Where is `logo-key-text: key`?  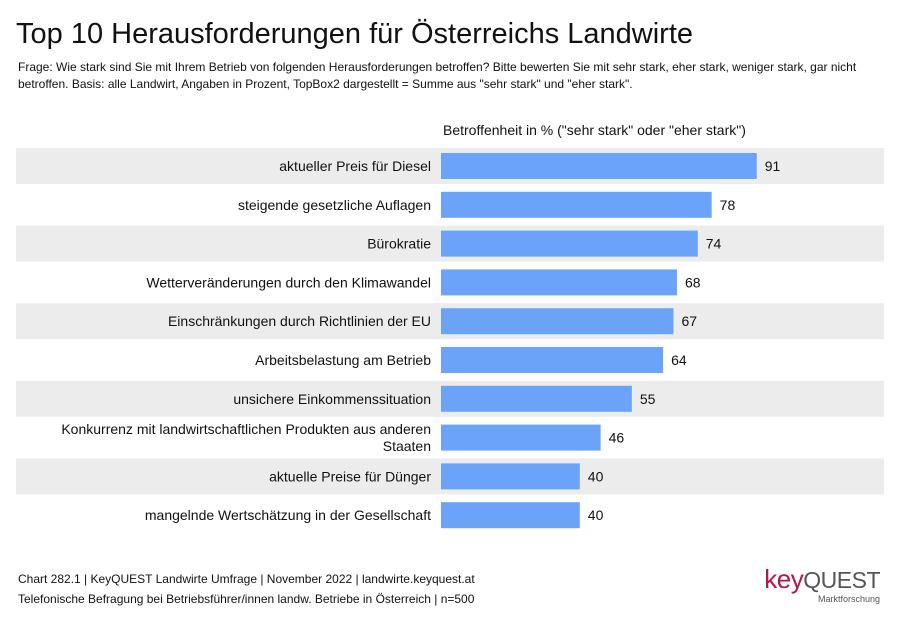 logo-key-text: key is located at coordinates (784, 579).